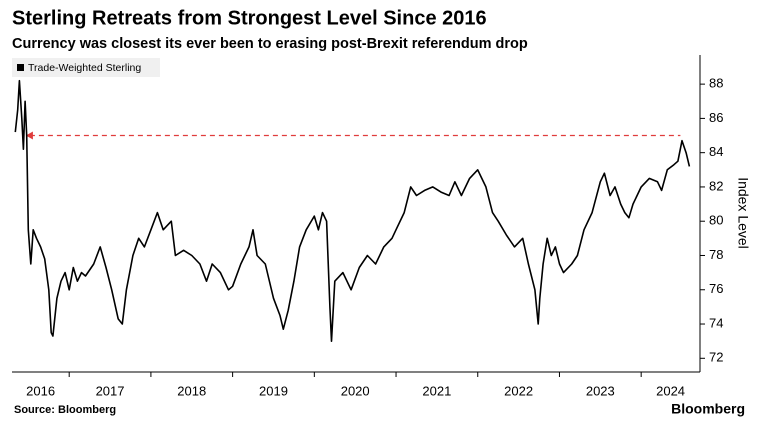 The image size is (759, 426). Describe the element at coordinates (716, 288) in the screenshot. I see `y-tick-label: 76` at that location.